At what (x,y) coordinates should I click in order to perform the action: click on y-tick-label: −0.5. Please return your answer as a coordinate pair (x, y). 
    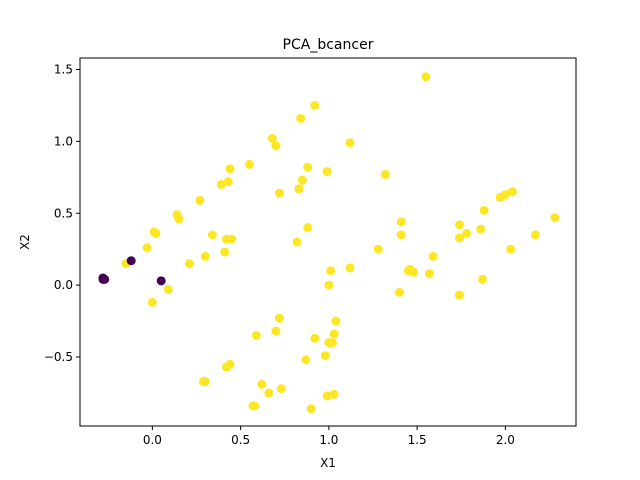
    Looking at the image, I should click on (58, 357).